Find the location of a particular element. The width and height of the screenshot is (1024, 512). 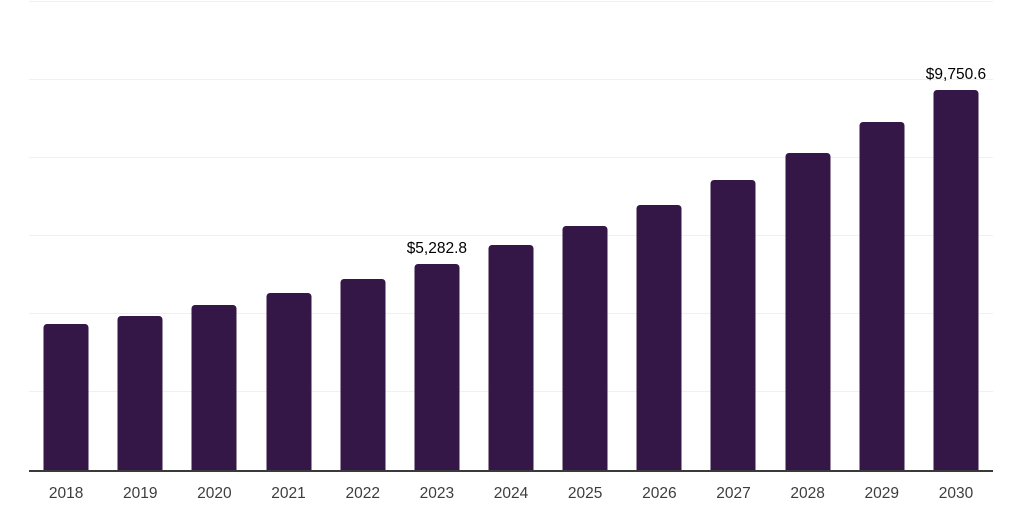

bar-2019 is located at coordinates (140, 392).